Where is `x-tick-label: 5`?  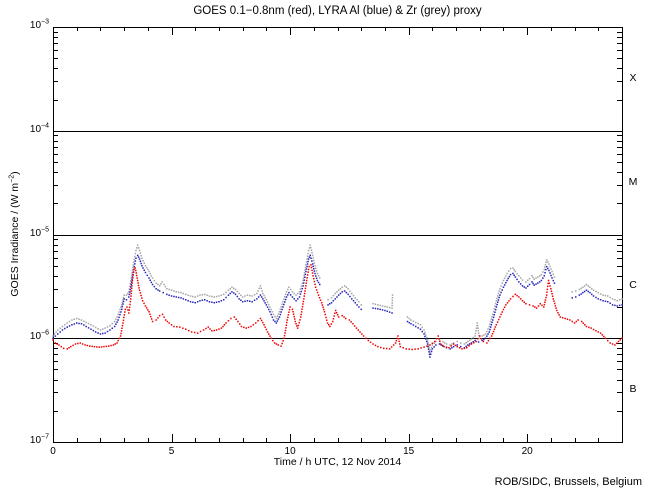
x-tick-label: 5 is located at coordinates (171, 451).